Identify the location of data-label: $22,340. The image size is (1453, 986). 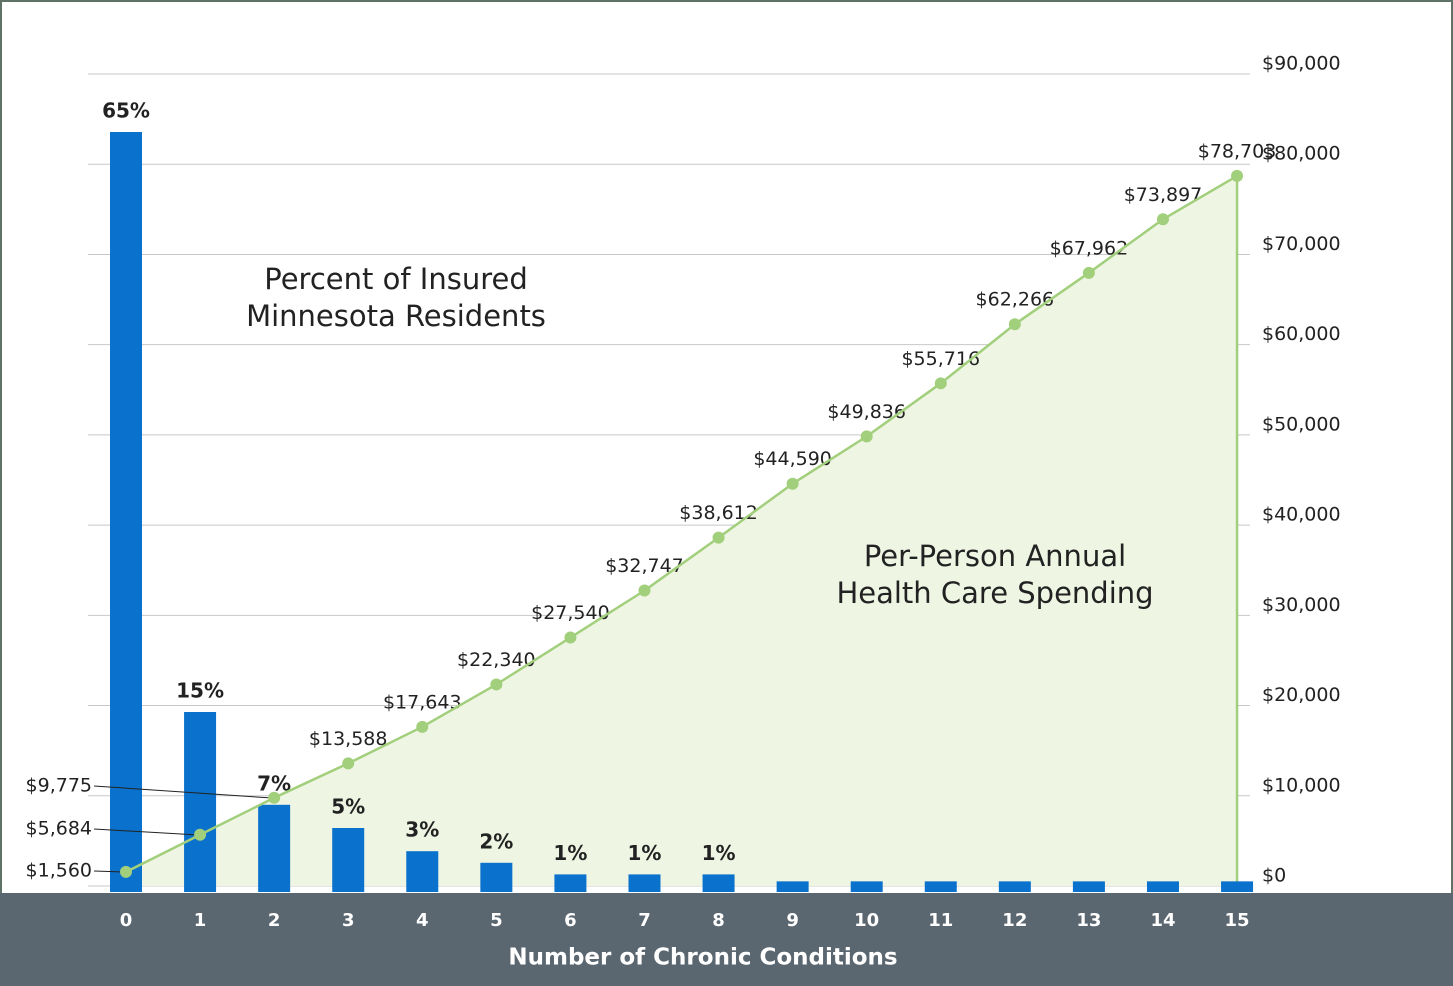
(496, 660).